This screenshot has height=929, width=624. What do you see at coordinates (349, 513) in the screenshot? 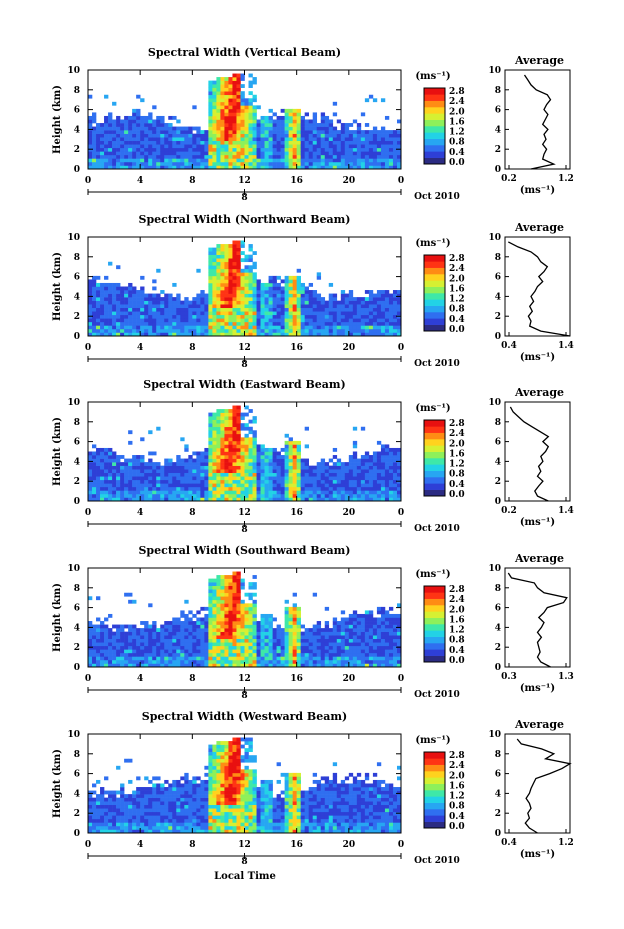
I see `x-tick-label: 20` at bounding box center [349, 513].